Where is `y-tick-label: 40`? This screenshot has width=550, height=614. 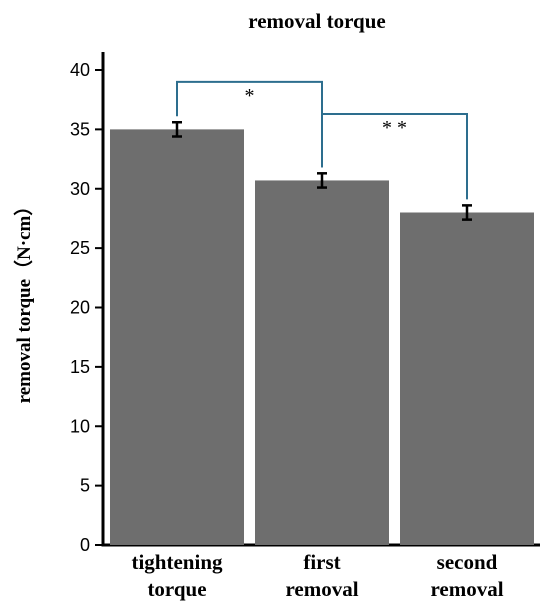 y-tick-label: 40 is located at coordinates (80, 70).